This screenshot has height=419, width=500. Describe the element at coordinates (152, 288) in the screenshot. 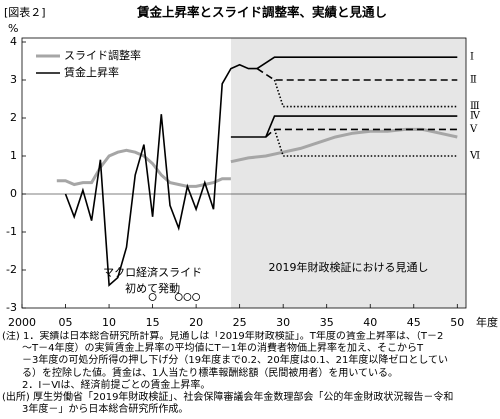

I see `annotation: 初めて発動` at that location.